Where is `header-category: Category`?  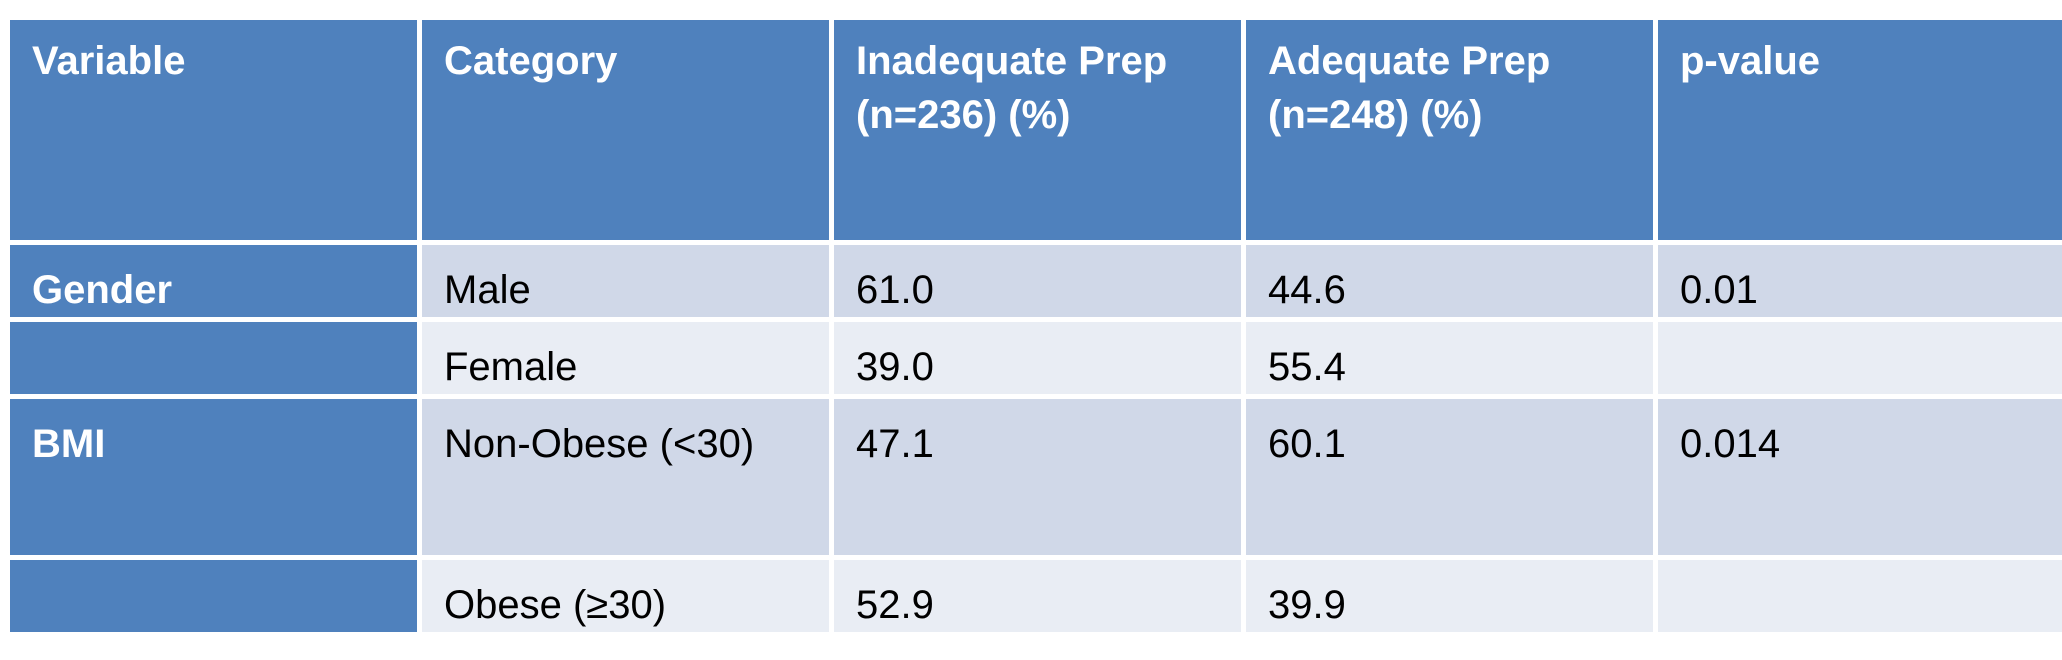
header-category: Category is located at coordinates (625, 130).